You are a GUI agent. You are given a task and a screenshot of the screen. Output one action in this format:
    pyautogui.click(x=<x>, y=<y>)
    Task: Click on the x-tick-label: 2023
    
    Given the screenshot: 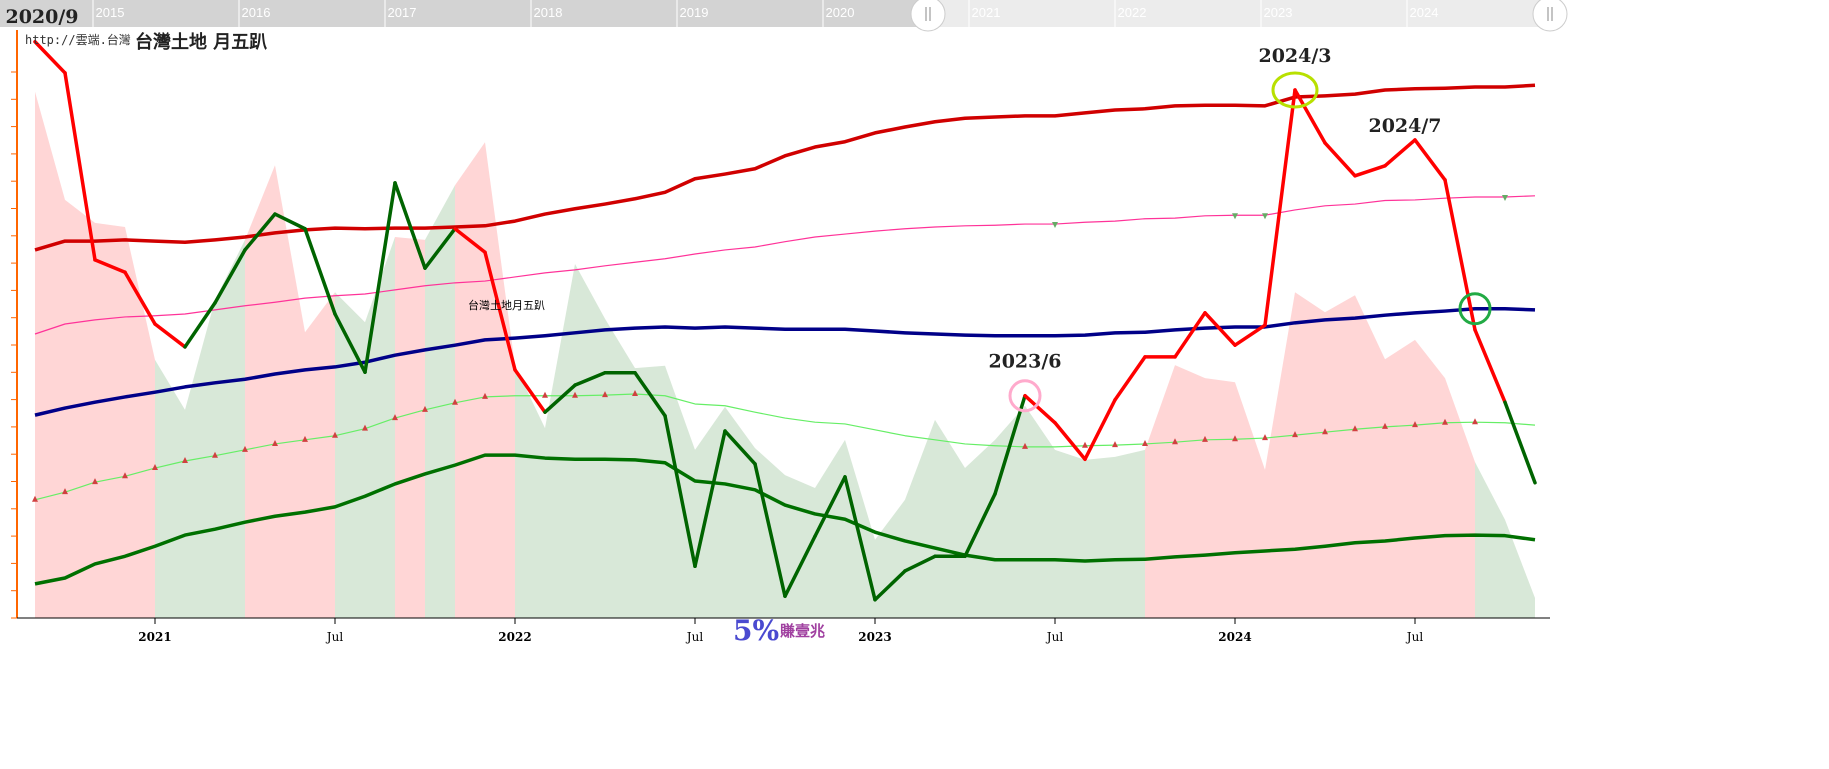 What is the action you would take?
    pyautogui.click(x=874, y=637)
    